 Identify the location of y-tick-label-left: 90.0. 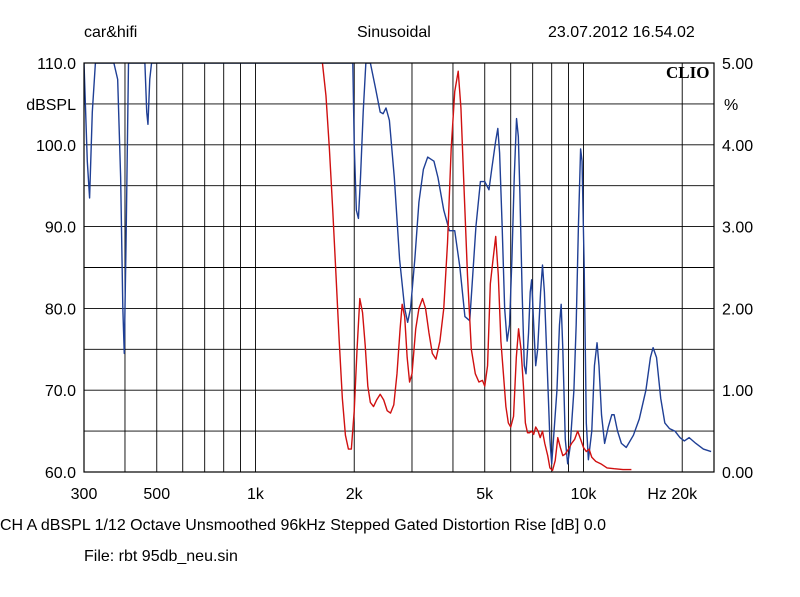
(60, 228).